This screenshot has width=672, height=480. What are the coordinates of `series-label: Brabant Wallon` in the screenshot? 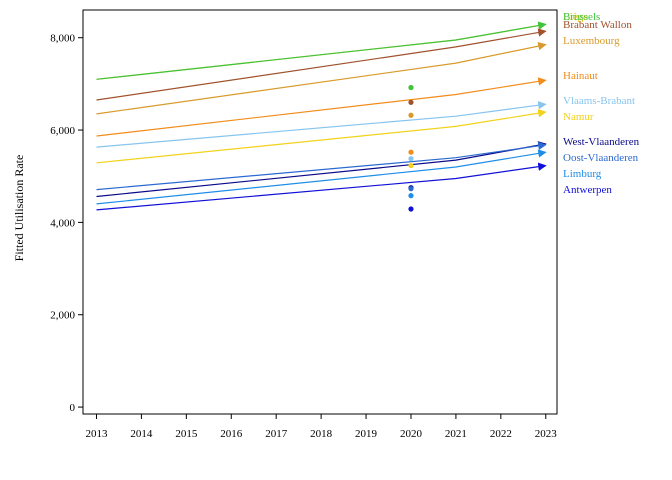 It's located at (597, 25).